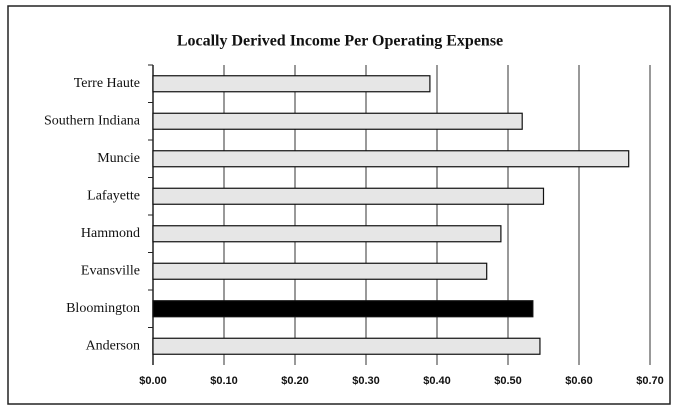 The width and height of the screenshot is (673, 408). Describe the element at coordinates (579, 381) in the screenshot. I see `x-tick-label: $0.60` at that location.